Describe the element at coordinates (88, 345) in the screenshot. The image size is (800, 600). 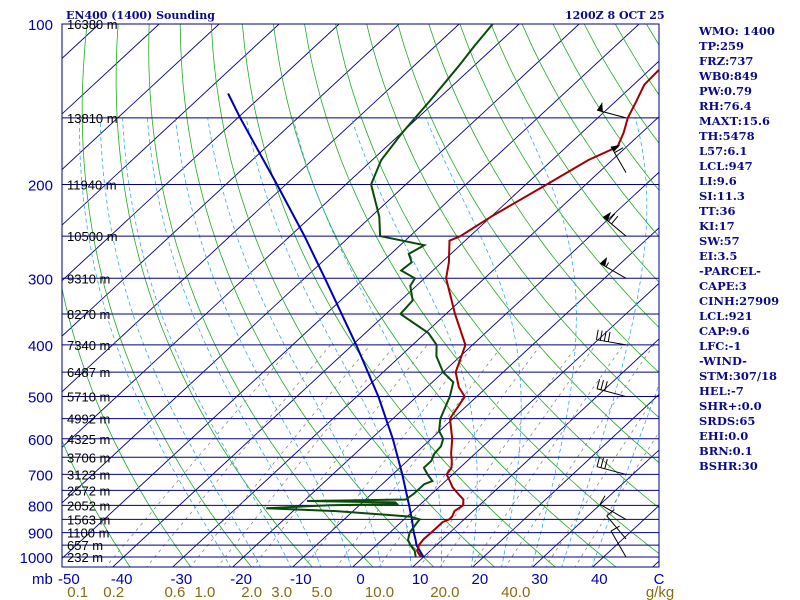
I see `height-label: 7340 m` at that location.